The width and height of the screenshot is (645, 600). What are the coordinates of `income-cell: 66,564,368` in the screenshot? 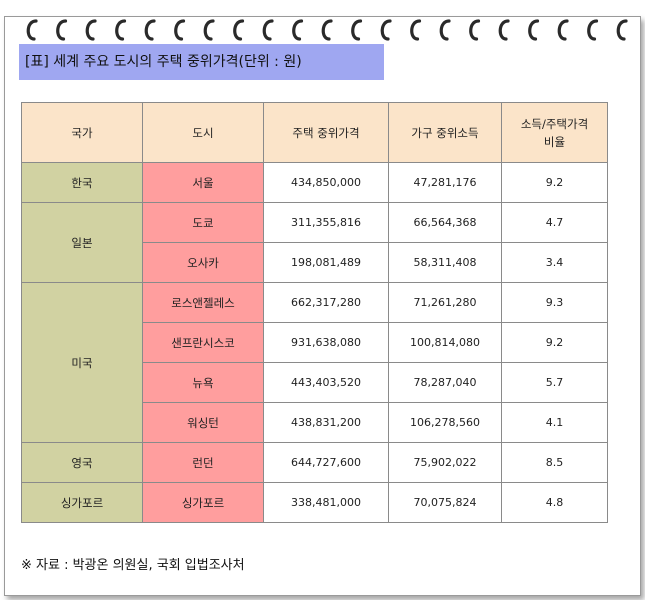 It's located at (445, 222).